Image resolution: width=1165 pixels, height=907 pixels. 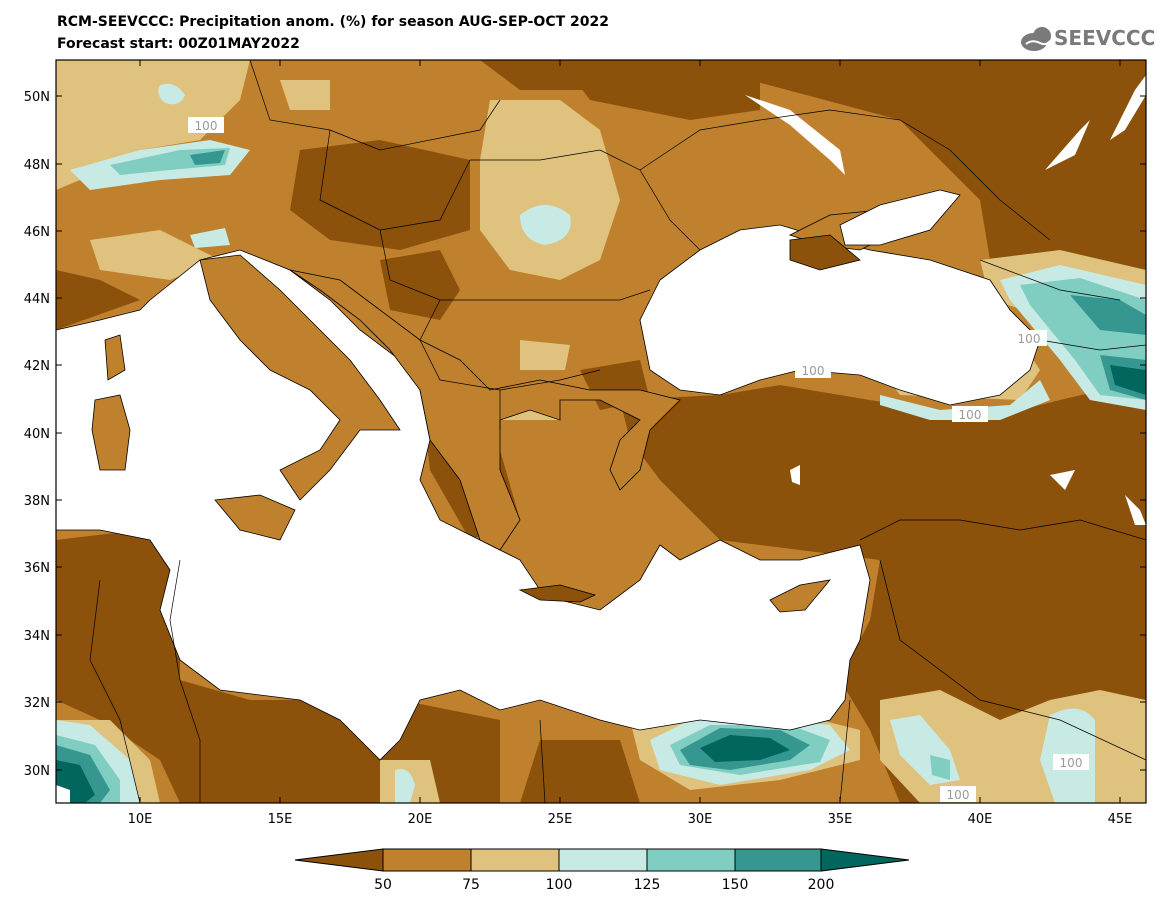 I want to click on sicily, so click(x=255, y=517).